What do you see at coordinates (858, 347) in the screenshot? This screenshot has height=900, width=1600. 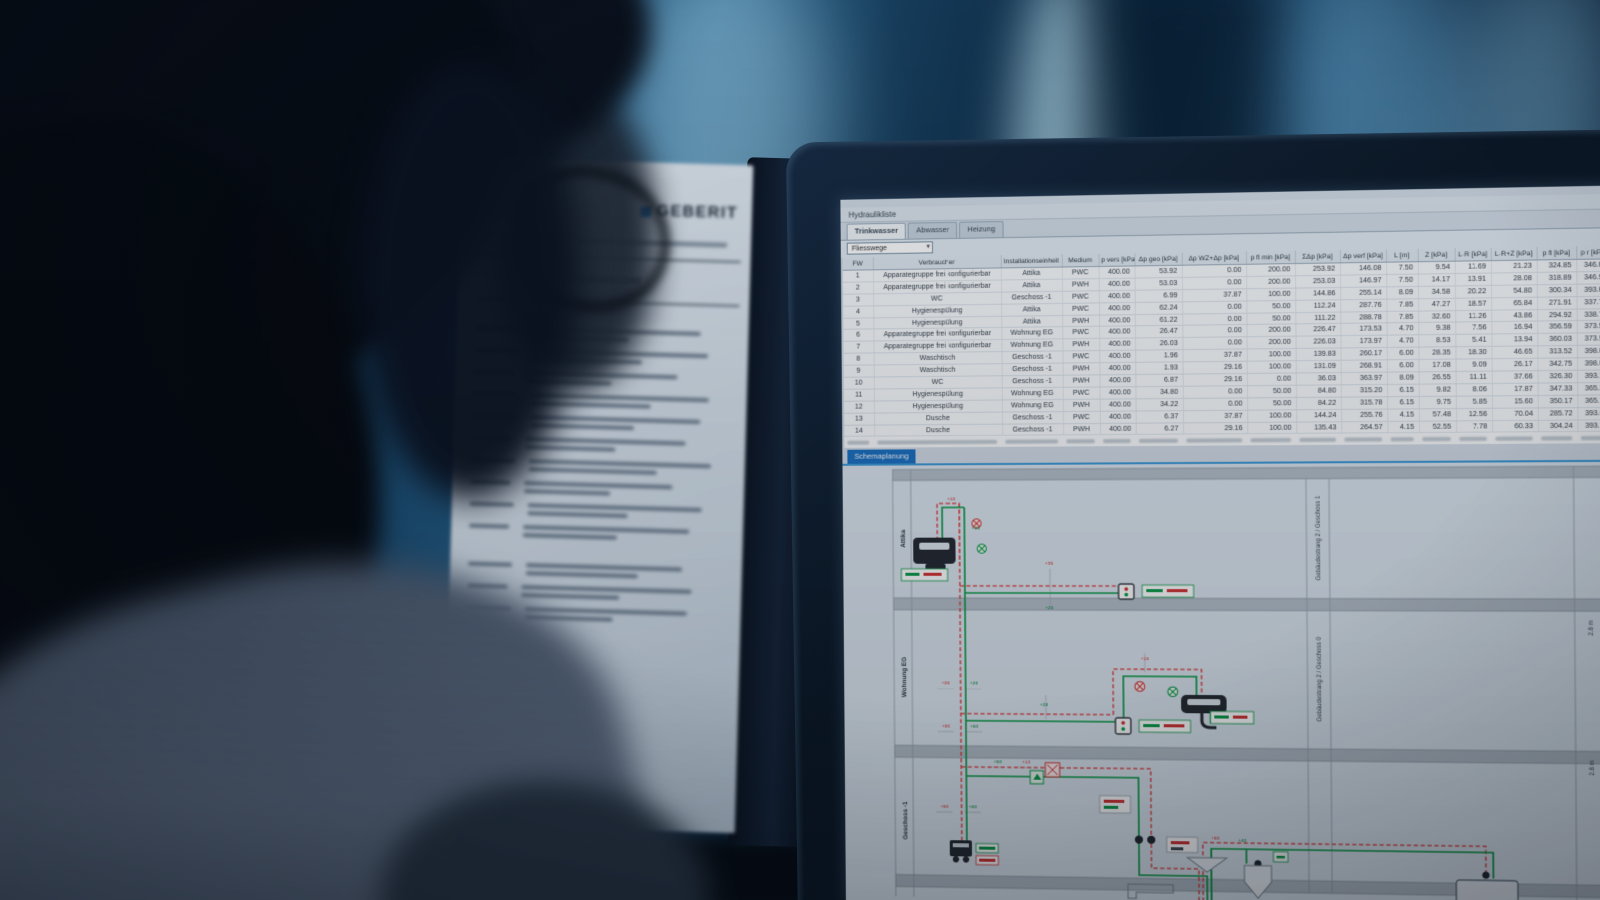 I see `table-cell: 7` at bounding box center [858, 347].